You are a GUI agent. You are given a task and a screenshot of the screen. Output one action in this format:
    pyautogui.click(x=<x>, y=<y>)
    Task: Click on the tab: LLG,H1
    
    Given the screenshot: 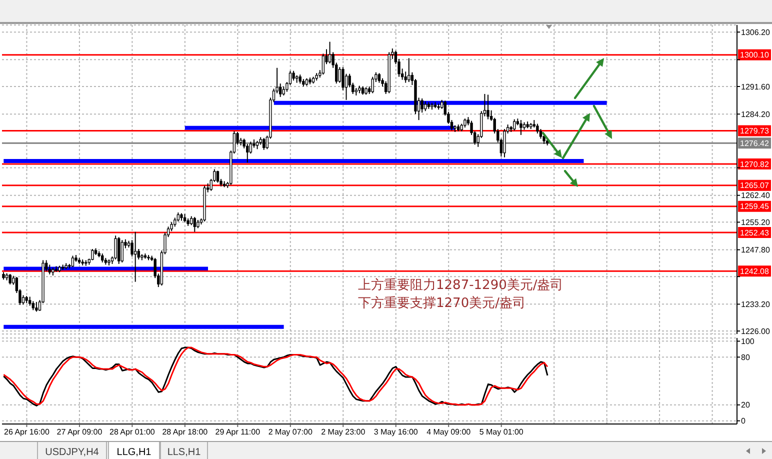 What is the action you would take?
    pyautogui.click(x=134, y=450)
    